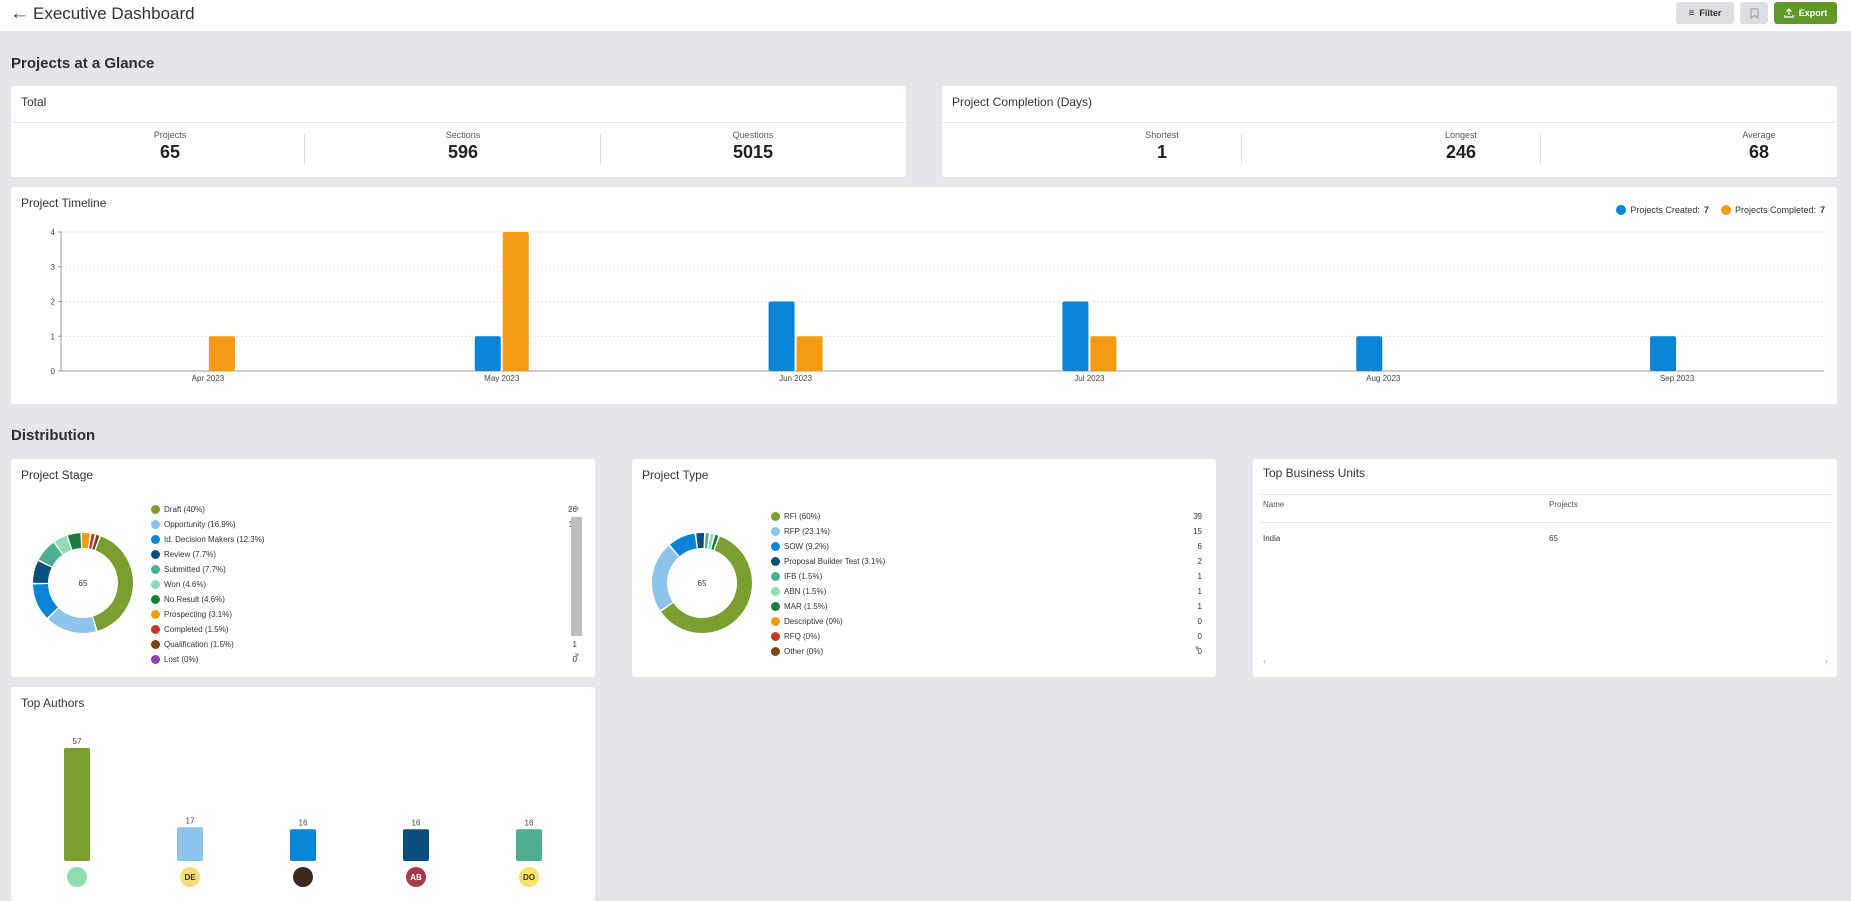 Image resolution: width=1851 pixels, height=901 pixels. Describe the element at coordinates (416, 877) in the screenshot. I see `avatar: AB` at that location.